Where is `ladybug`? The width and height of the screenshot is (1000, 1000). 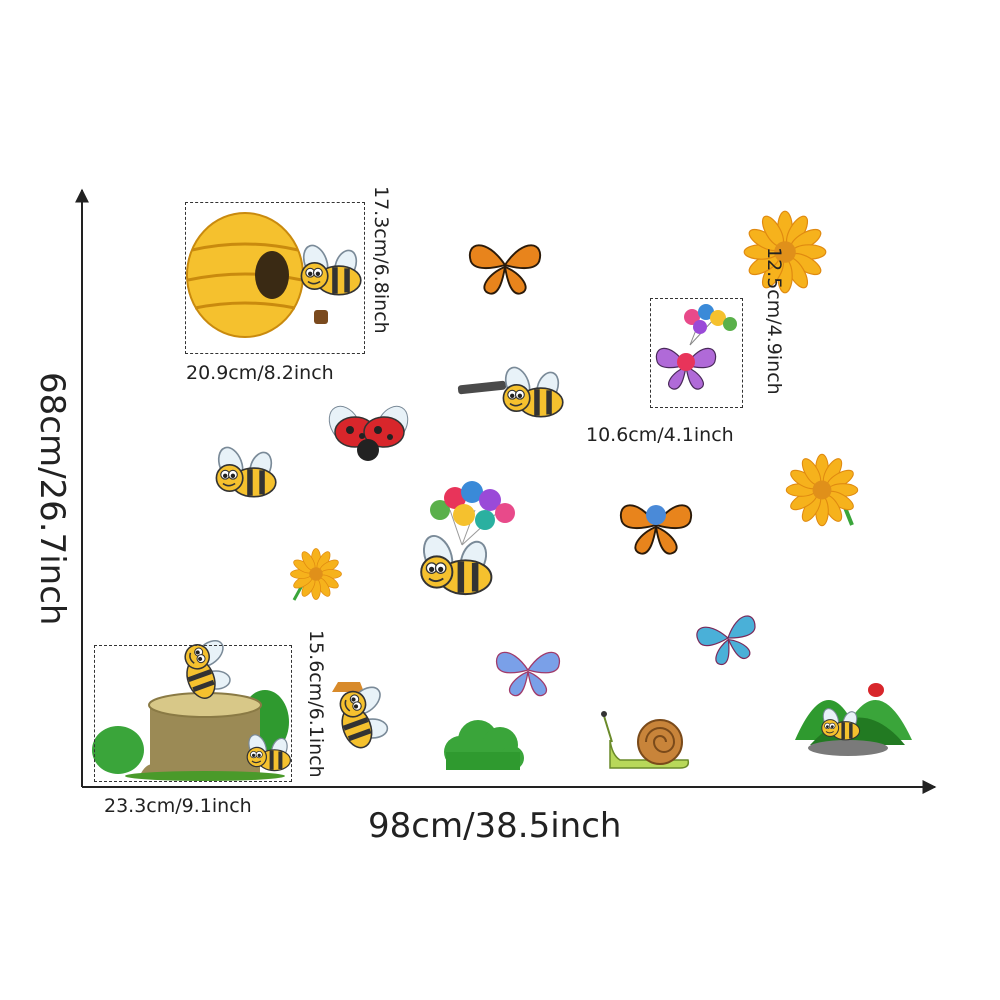 ladybug is located at coordinates (368, 433).